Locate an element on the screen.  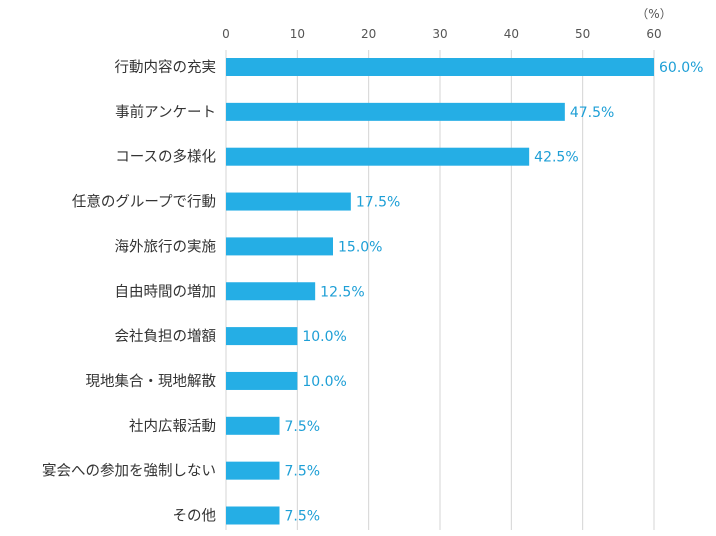
value-label: 12.5% is located at coordinates (342, 292).